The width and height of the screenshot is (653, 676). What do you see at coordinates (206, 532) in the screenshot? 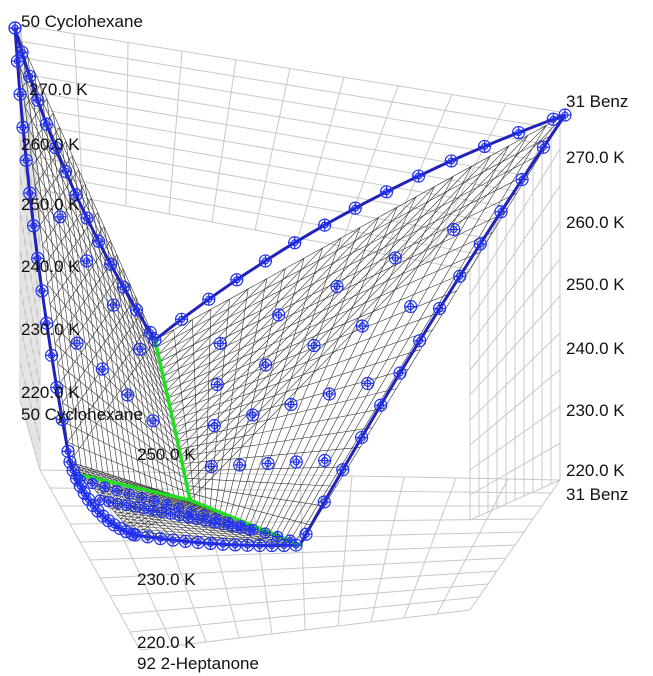
I see `heptanone-sheet-line` at bounding box center [206, 532].